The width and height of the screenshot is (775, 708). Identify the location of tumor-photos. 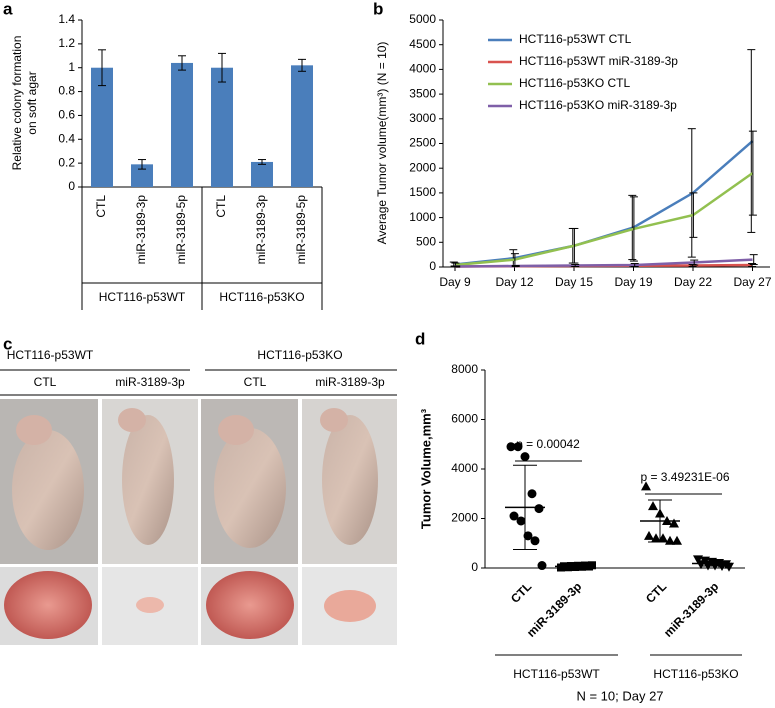
(198, 606).